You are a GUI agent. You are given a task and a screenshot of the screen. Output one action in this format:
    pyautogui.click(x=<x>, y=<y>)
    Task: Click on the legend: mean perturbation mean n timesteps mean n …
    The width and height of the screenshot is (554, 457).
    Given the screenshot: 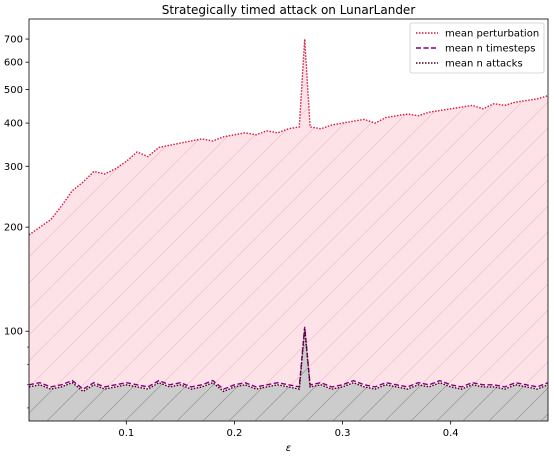 What is the action you would take?
    pyautogui.click(x=477, y=48)
    